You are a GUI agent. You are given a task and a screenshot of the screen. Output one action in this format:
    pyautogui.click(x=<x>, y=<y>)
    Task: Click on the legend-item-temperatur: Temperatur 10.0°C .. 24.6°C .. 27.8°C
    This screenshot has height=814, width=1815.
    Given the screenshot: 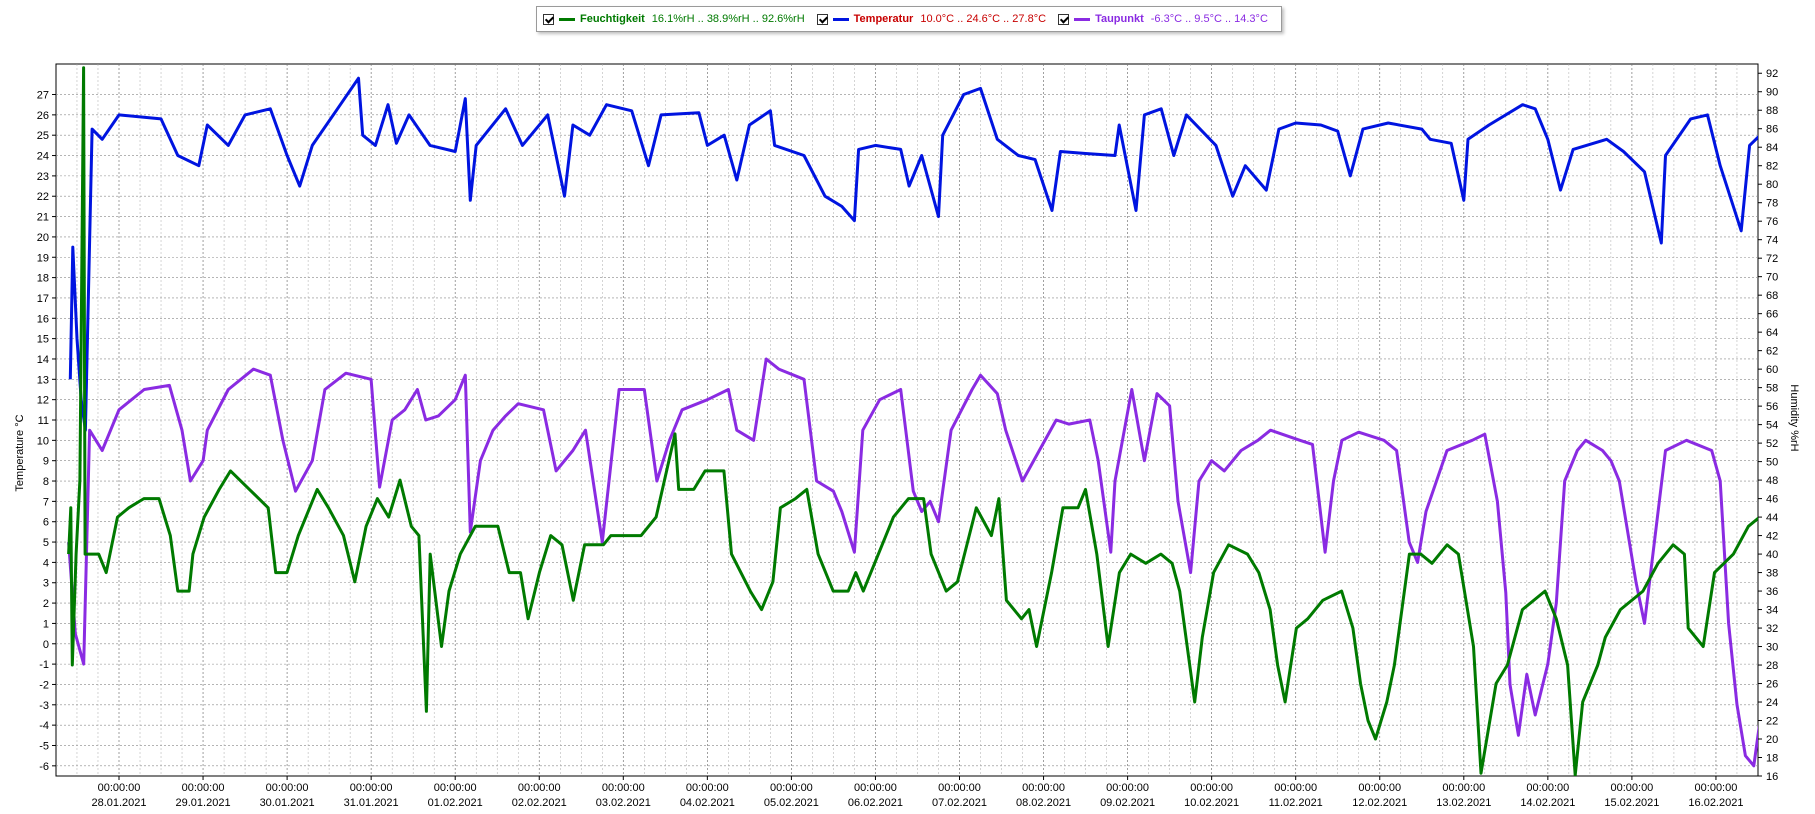 What is the action you would take?
    pyautogui.click(x=934, y=19)
    